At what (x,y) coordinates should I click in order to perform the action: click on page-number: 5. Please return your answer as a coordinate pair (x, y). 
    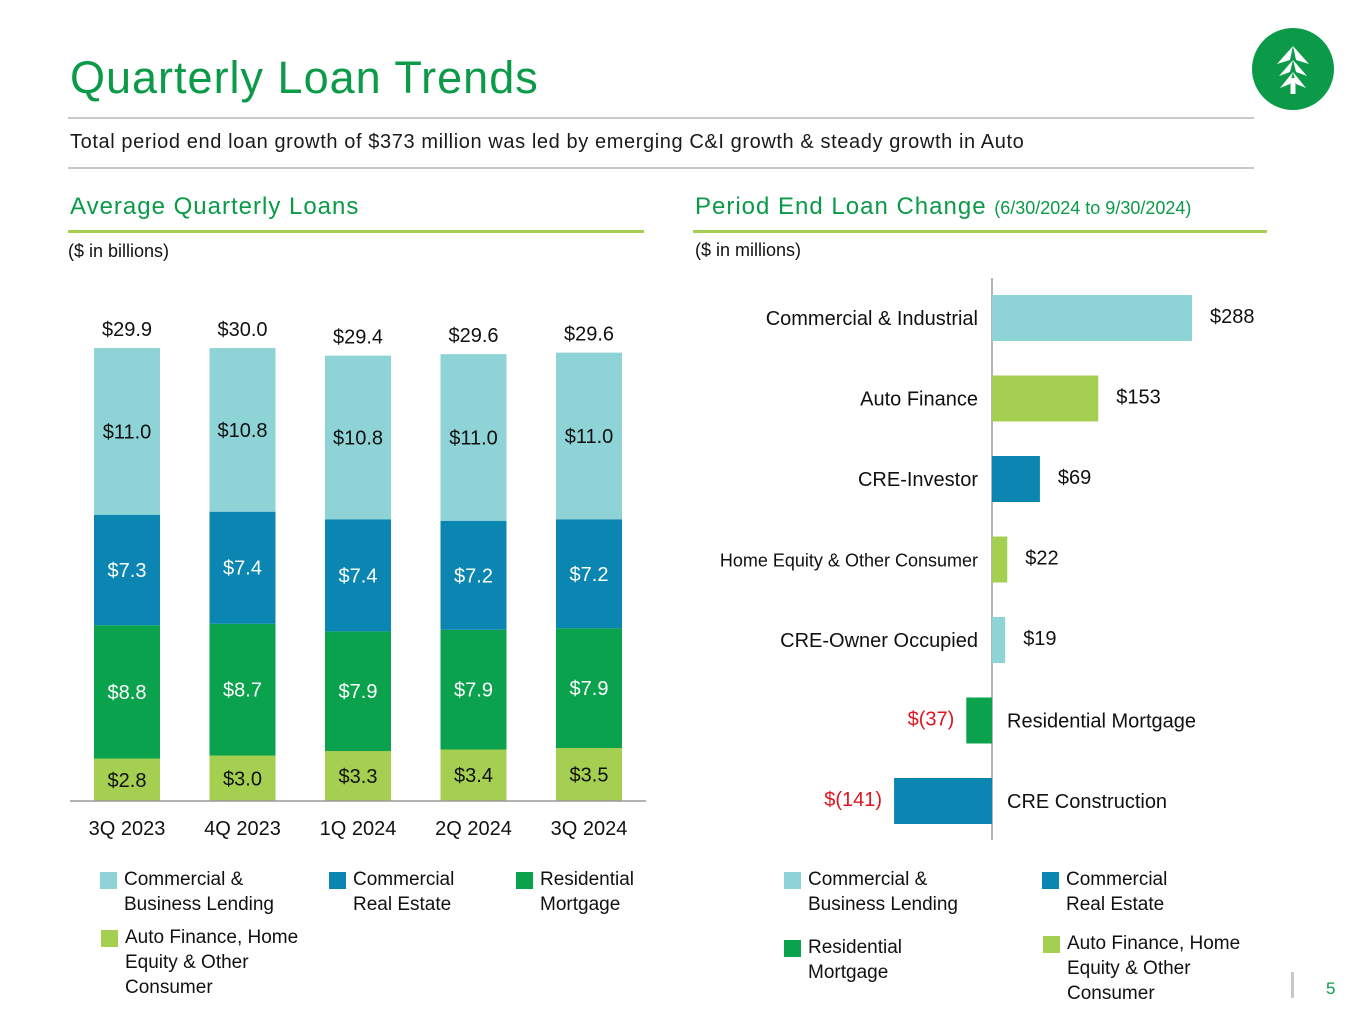
    Looking at the image, I should click on (1331, 988).